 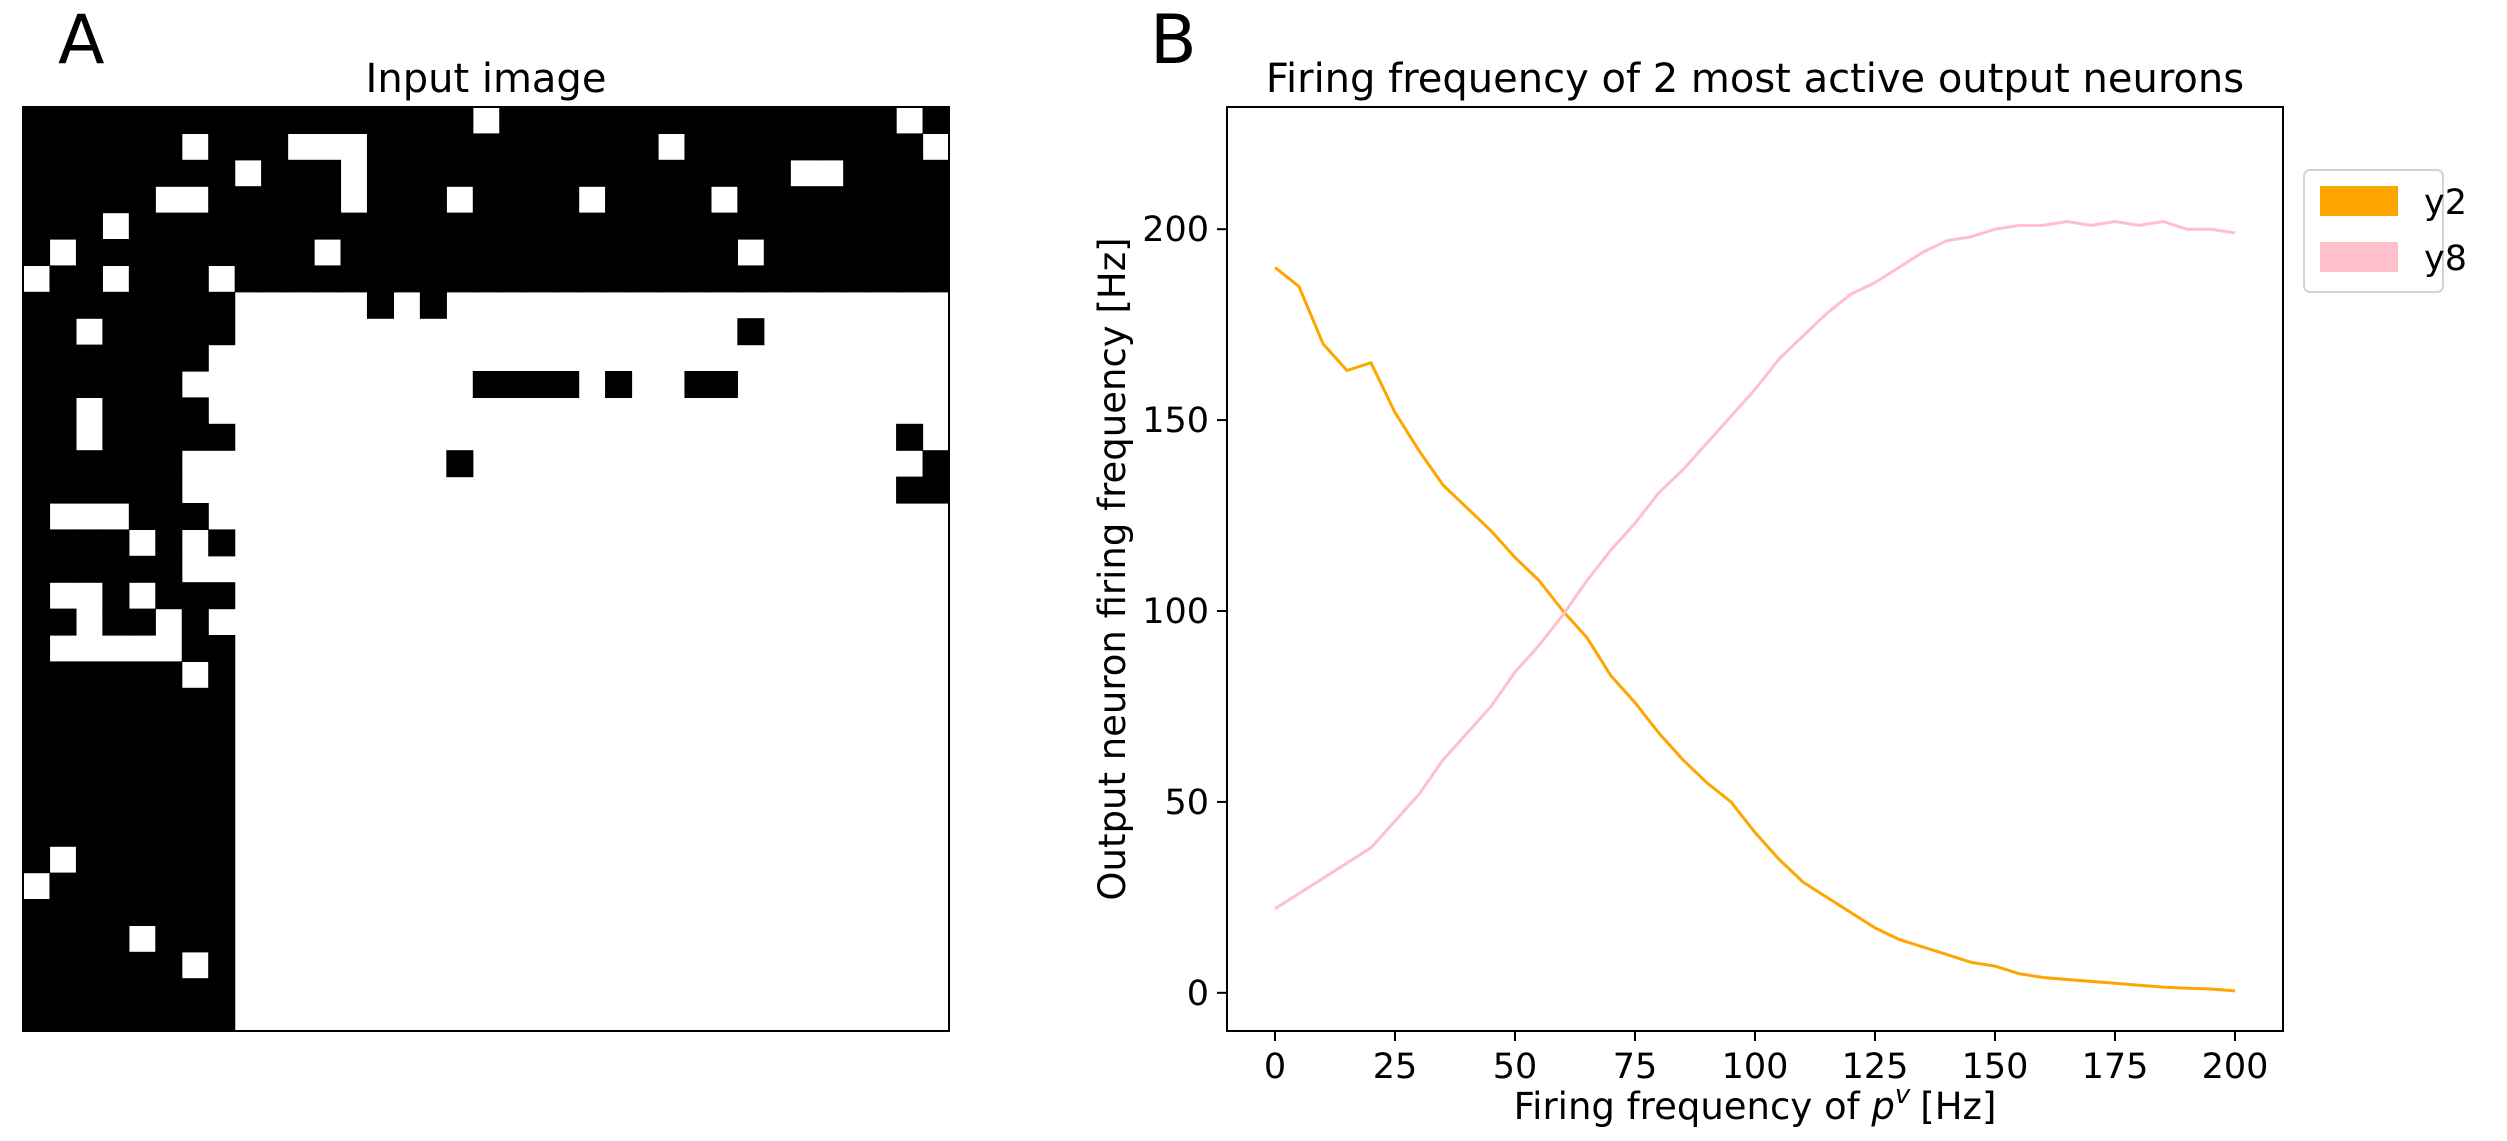 I want to click on y-tick-label: 150, so click(x=1175, y=421).